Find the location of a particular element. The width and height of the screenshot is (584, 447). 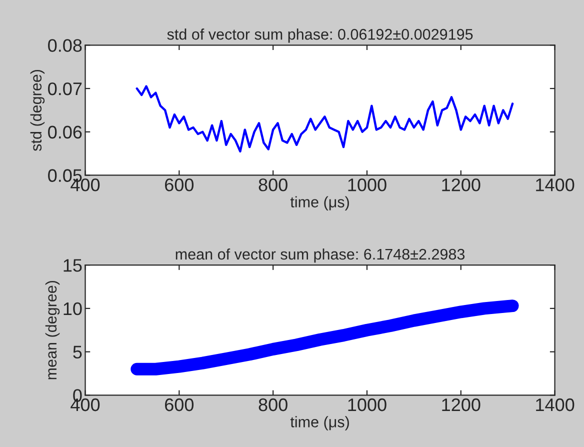

y-tick-label: 15 is located at coordinates (73, 265).